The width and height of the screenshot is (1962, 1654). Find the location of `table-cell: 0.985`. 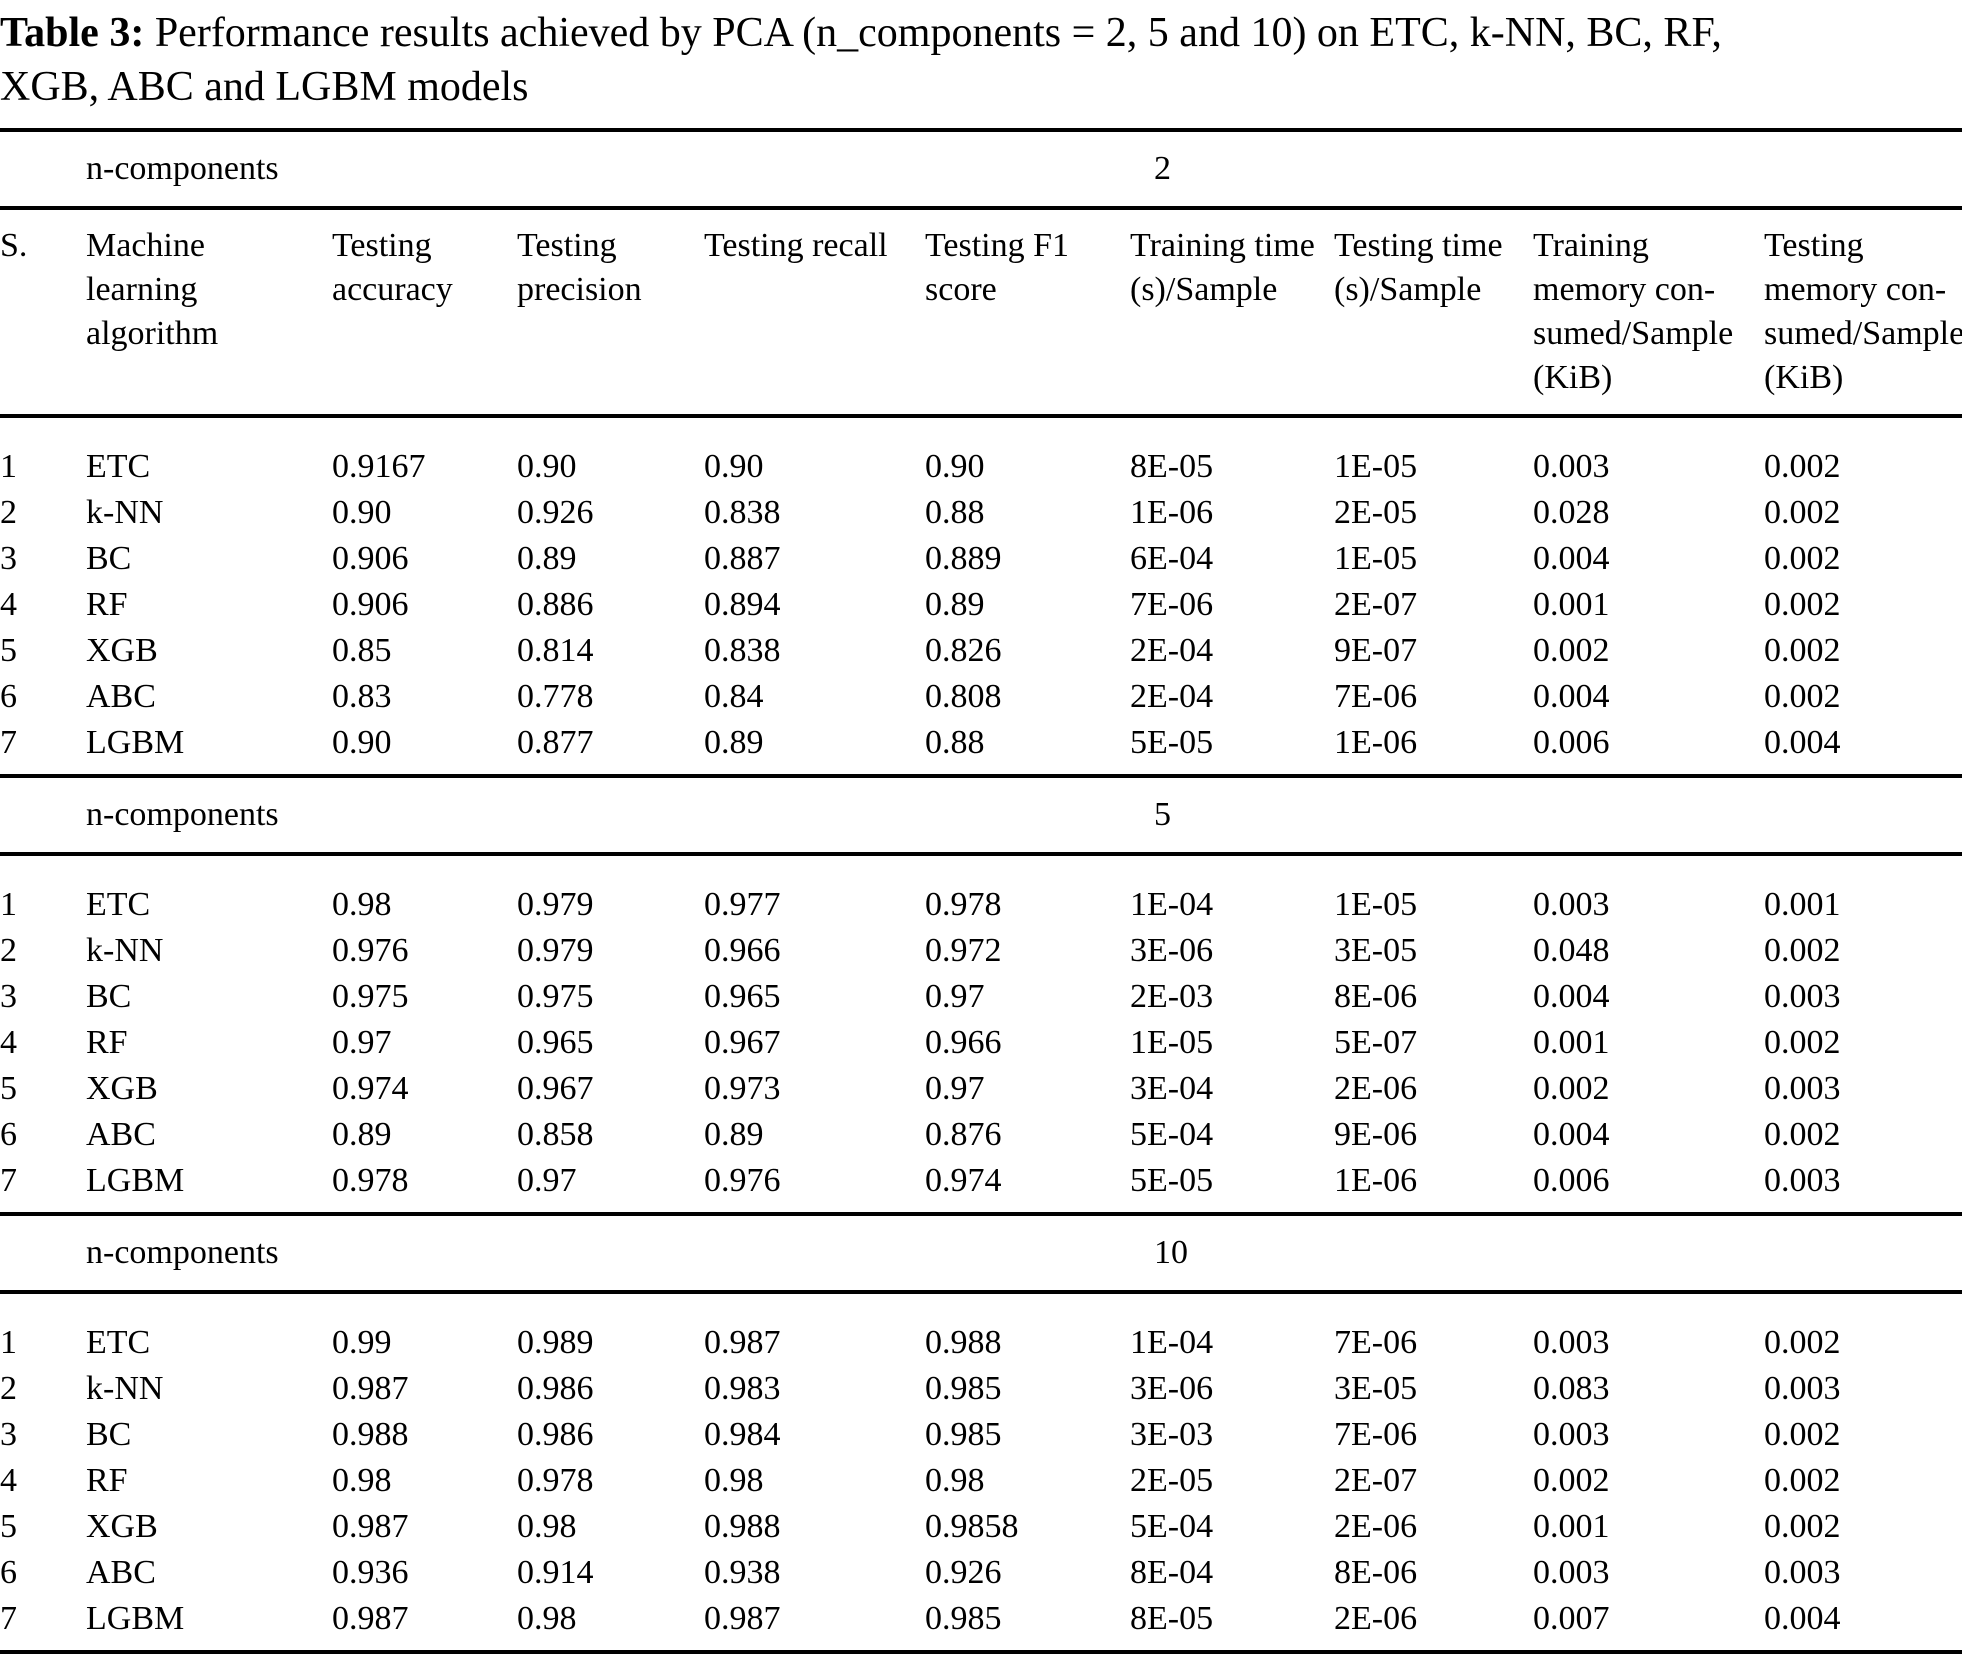

table-cell: 0.985 is located at coordinates (963, 1618).